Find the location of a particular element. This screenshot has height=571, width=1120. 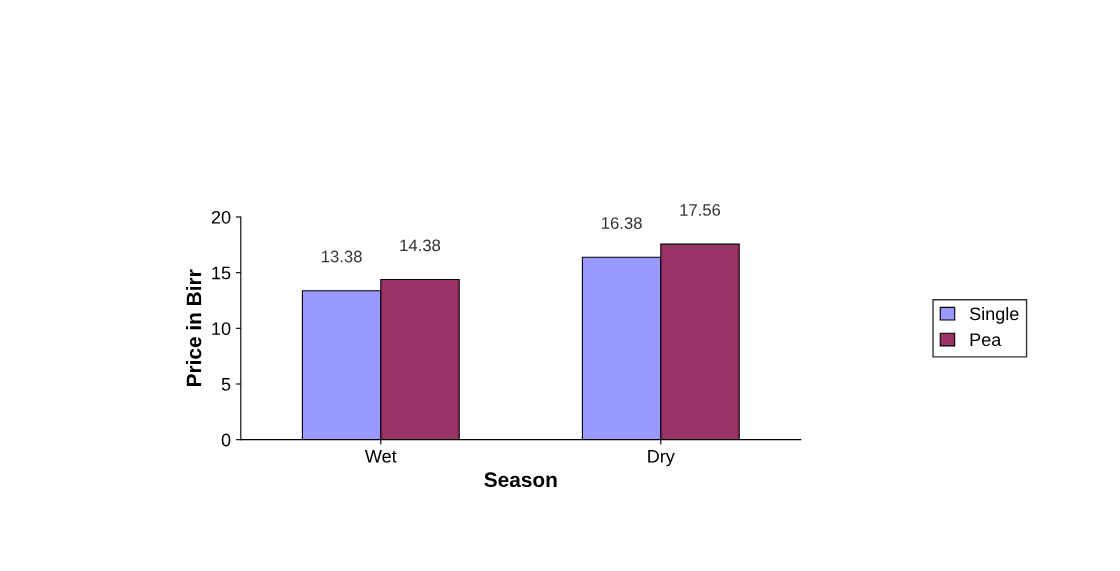

data-label: 13.38 is located at coordinates (342, 256).